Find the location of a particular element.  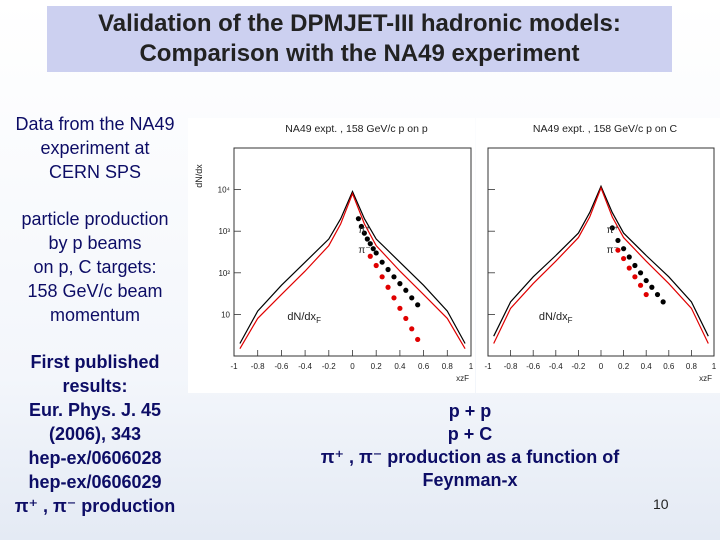

side-line: (2006), 343 is located at coordinates (95, 434).